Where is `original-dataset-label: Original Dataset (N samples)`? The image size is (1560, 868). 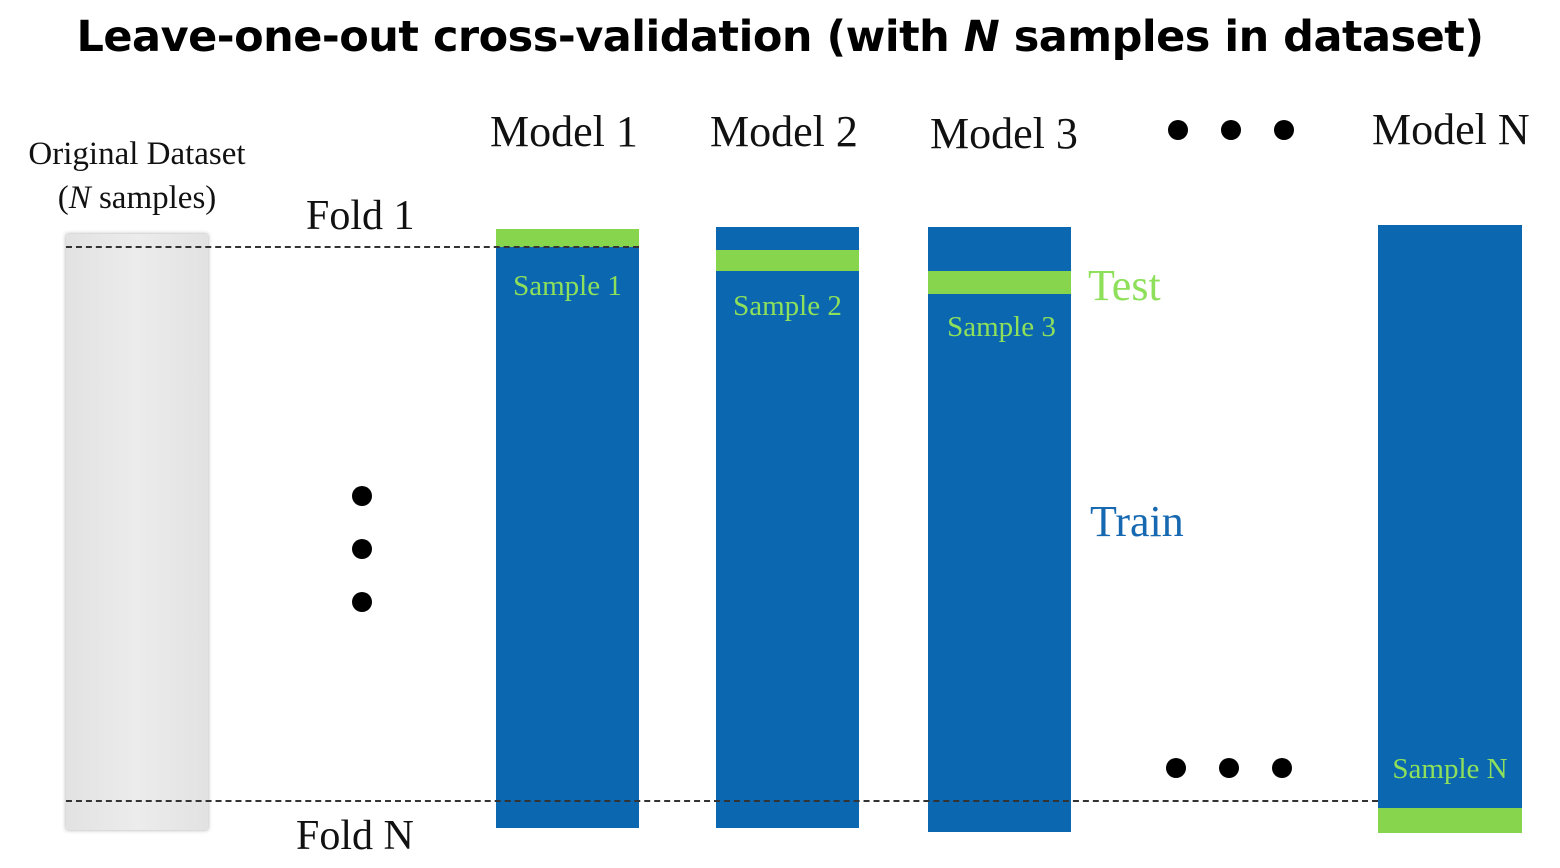 original-dataset-label: Original Dataset (N samples) is located at coordinates (137, 176).